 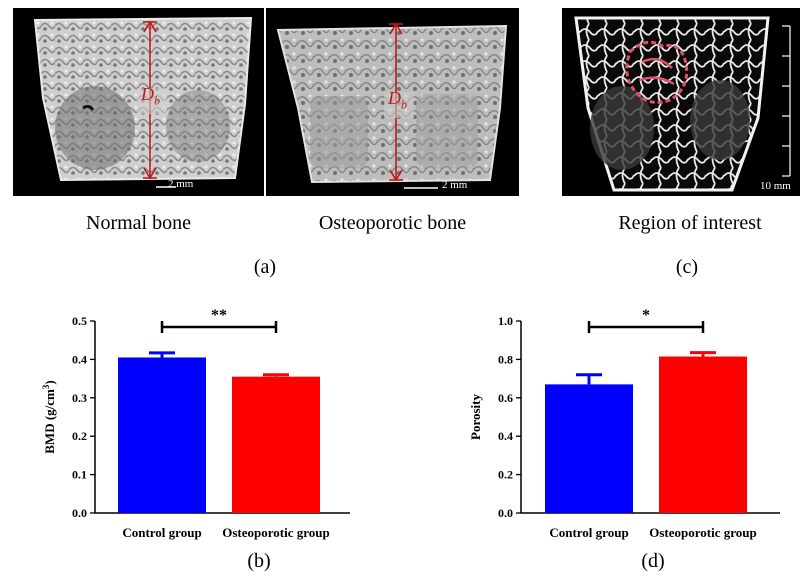 I want to click on region-of-interest-image, so click(x=681, y=102).